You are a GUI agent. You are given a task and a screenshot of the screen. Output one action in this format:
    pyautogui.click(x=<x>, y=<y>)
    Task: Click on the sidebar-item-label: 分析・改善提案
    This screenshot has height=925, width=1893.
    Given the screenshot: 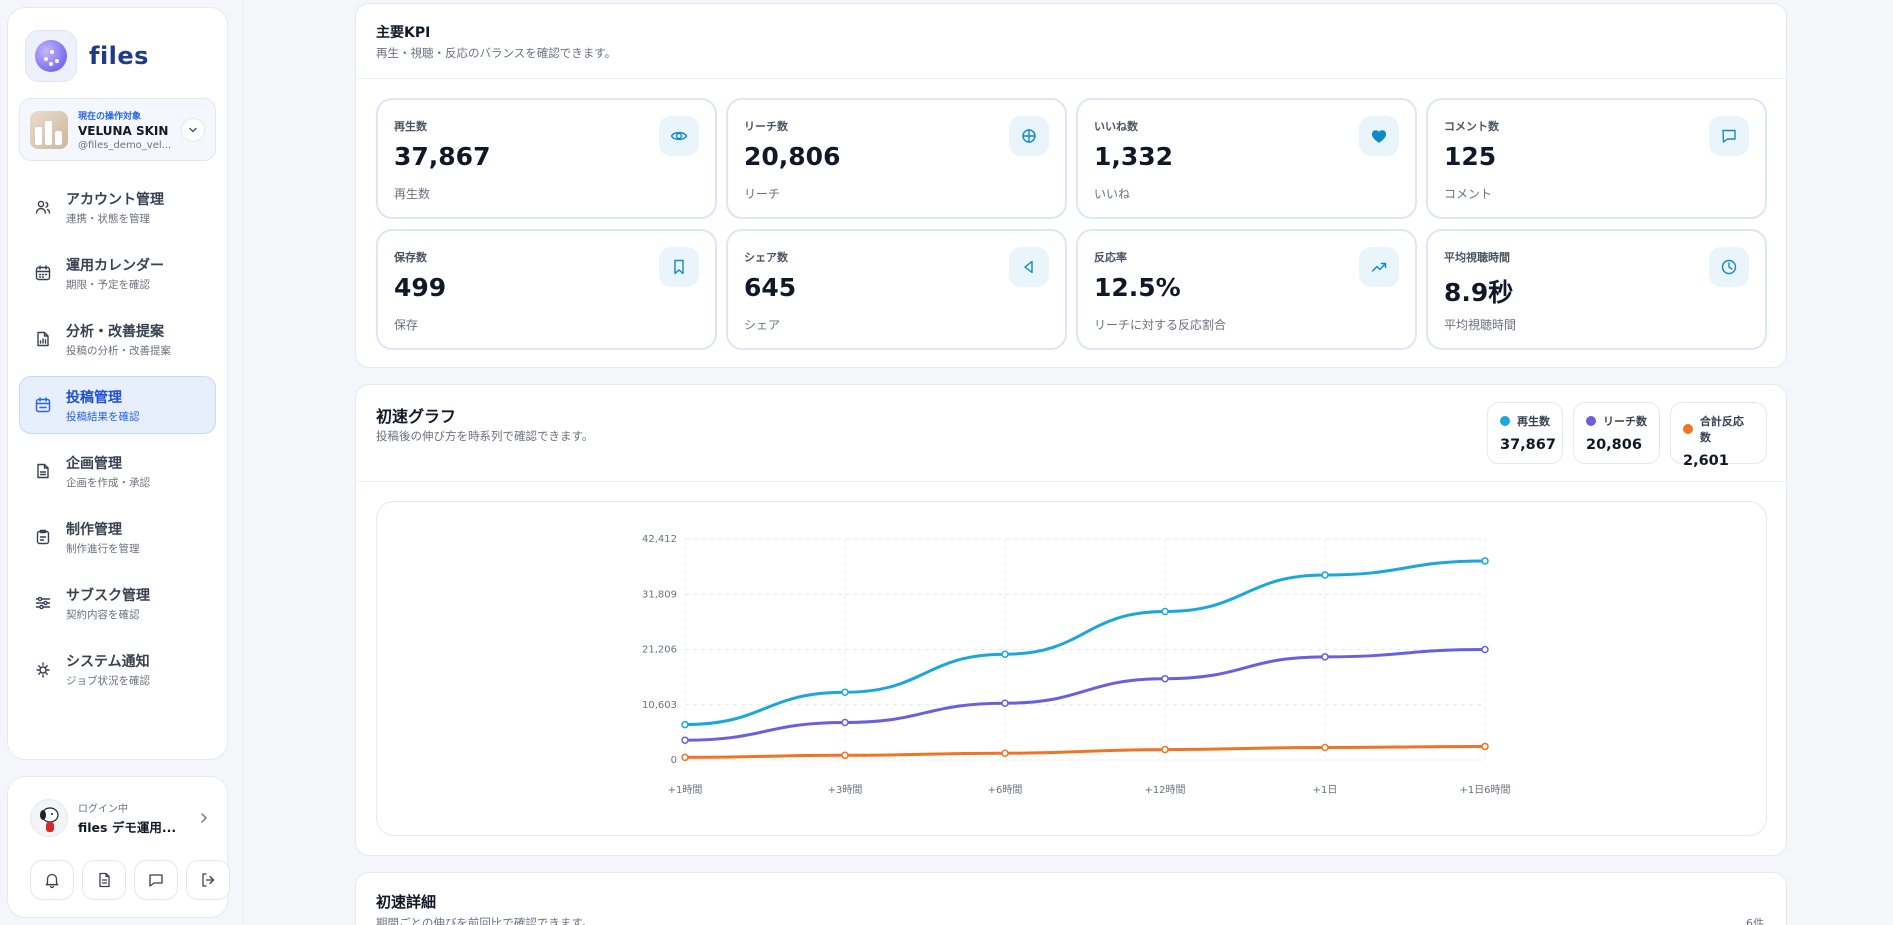 What is the action you would take?
    pyautogui.click(x=115, y=331)
    